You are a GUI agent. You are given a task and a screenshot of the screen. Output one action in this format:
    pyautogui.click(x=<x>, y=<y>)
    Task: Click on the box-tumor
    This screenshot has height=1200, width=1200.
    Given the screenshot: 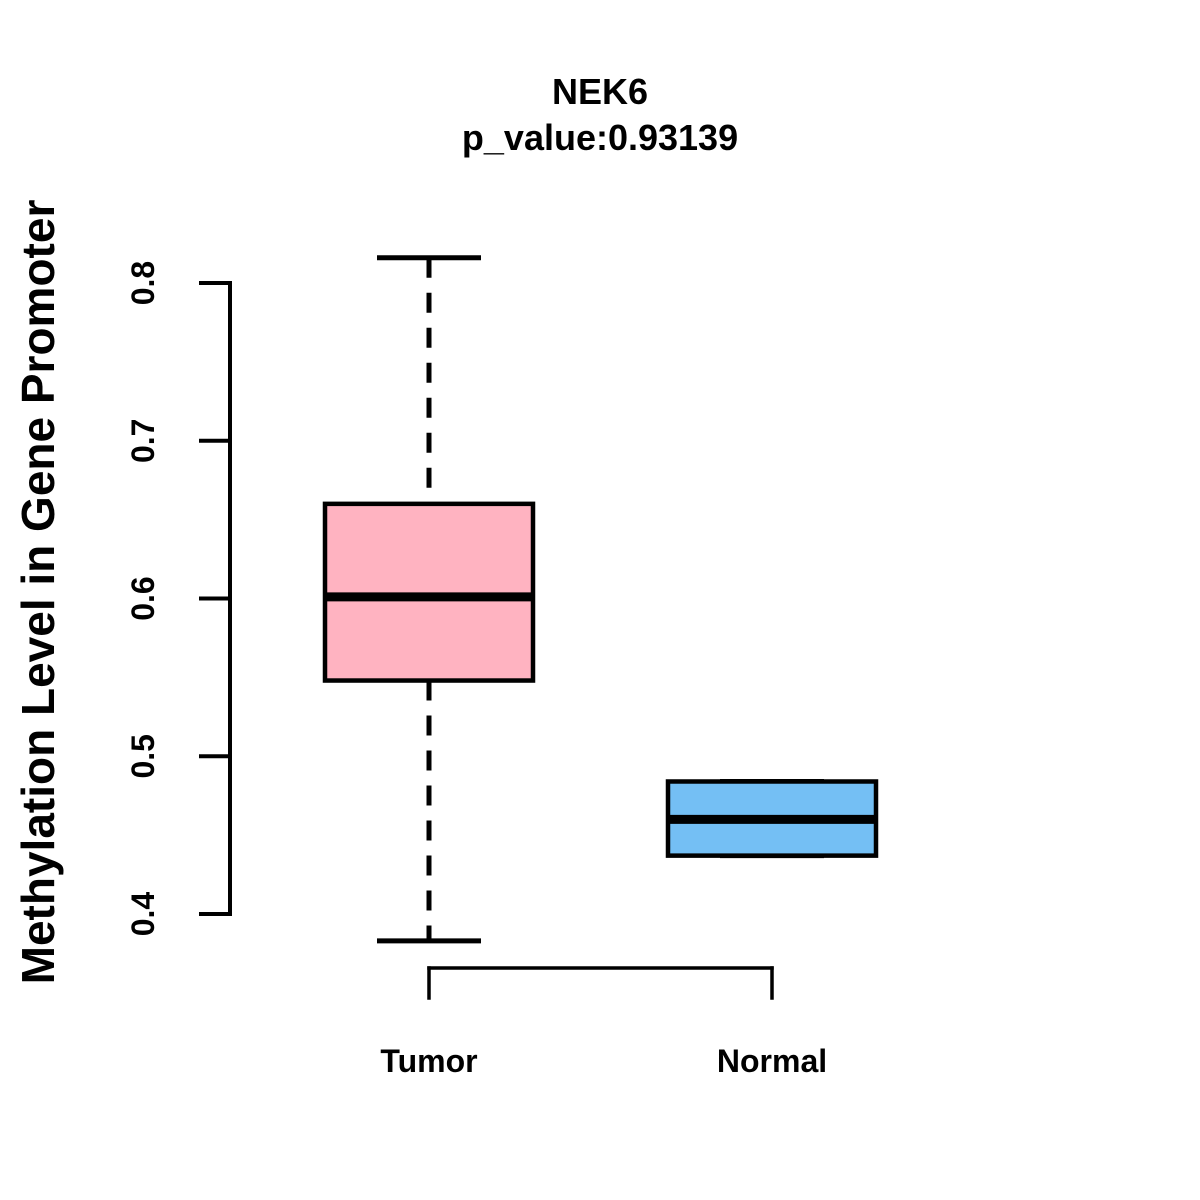 What is the action you would take?
    pyautogui.click(x=429, y=592)
    